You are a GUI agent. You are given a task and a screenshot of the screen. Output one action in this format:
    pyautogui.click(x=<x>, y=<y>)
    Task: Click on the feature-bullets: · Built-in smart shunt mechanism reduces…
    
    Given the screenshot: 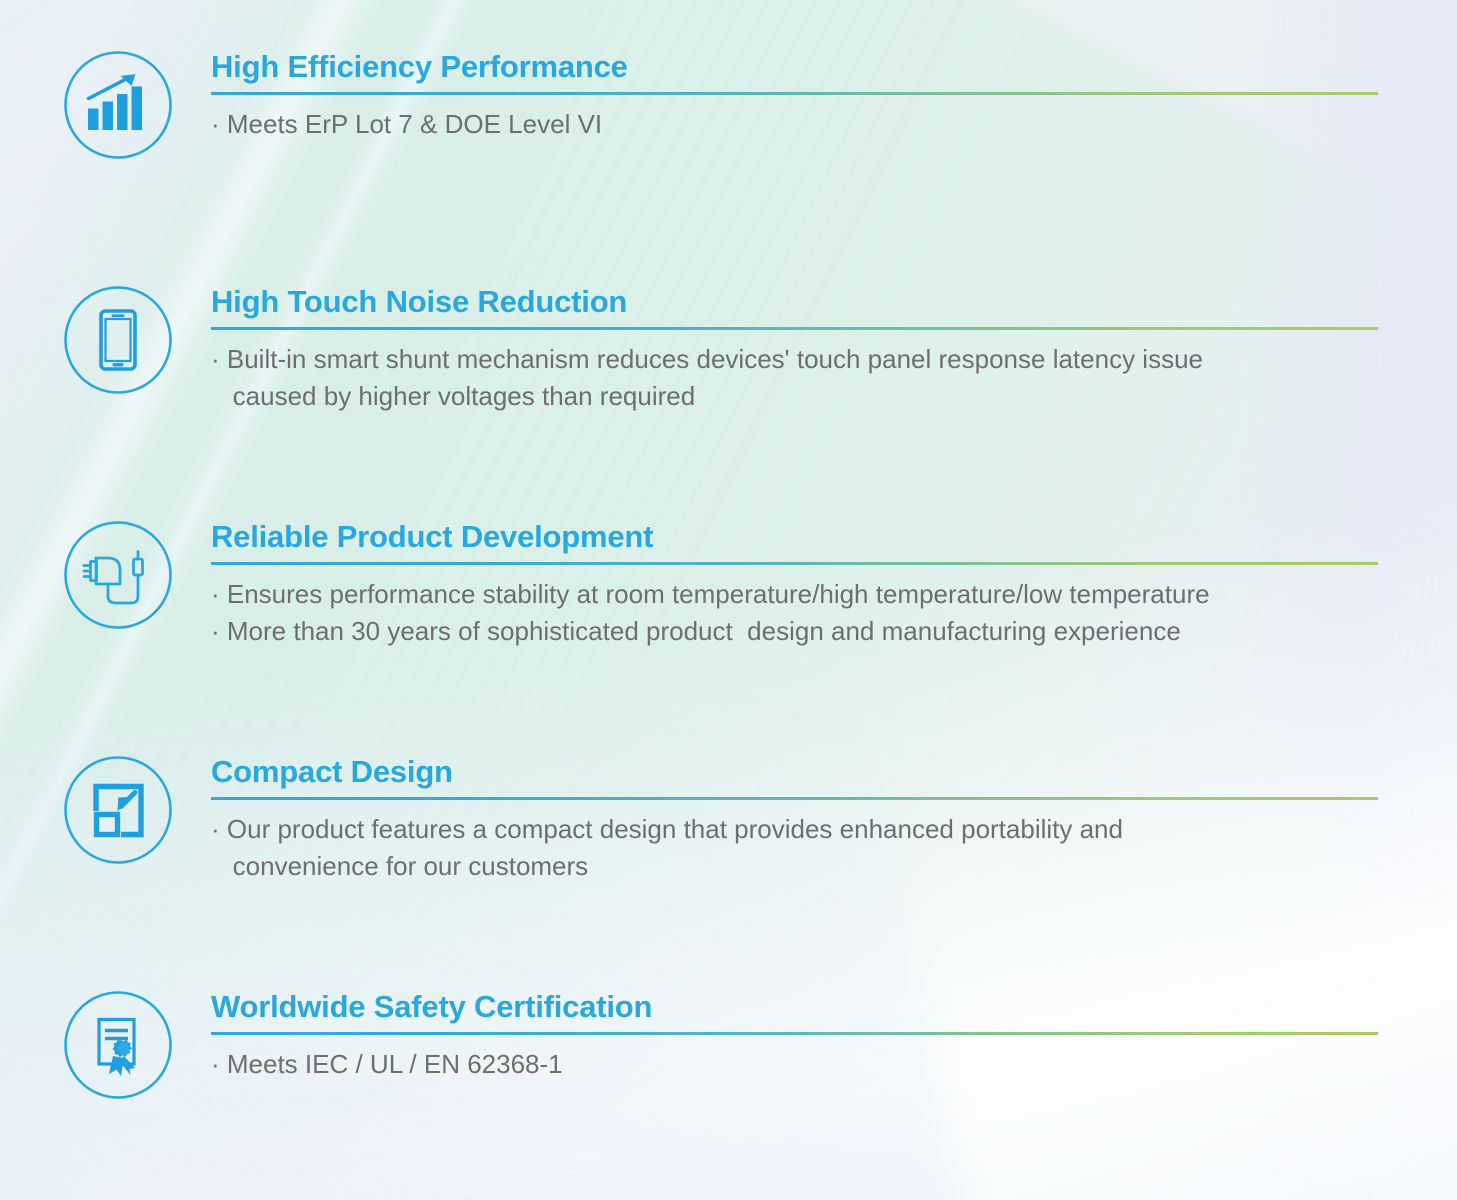 What is the action you would take?
    pyautogui.click(x=796, y=378)
    